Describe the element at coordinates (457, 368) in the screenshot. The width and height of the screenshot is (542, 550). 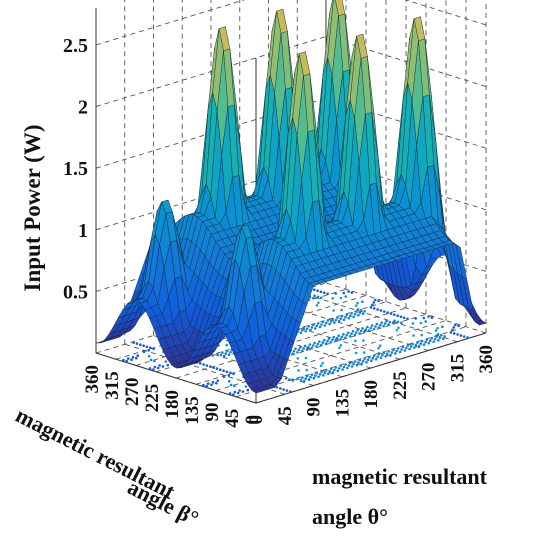
I see `theta-tick-label: 315` at that location.